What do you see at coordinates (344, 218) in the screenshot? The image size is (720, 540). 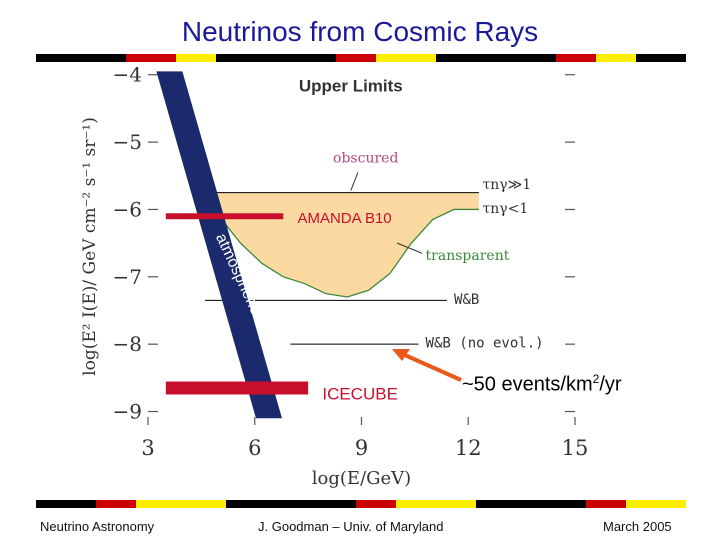 I see `amanda-label: AMANDA B10` at bounding box center [344, 218].